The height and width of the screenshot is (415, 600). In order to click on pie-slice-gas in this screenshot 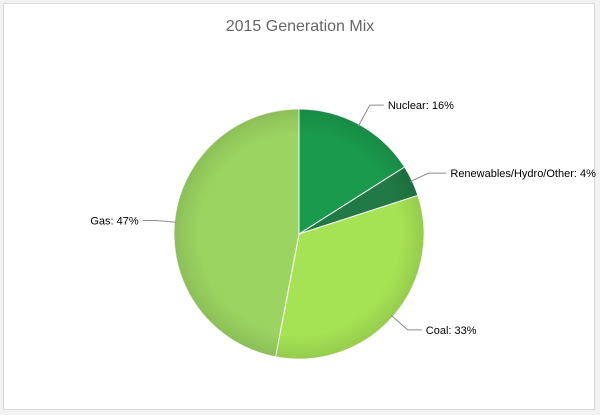, I will do `click(236, 233)`.